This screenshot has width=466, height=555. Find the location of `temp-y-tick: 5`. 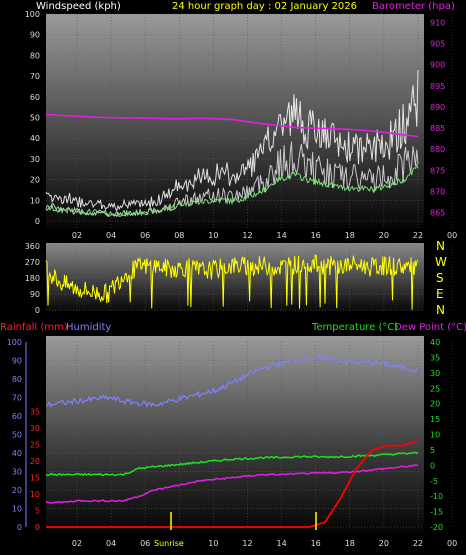

temp-y-tick: 5 is located at coordinates (432, 450).